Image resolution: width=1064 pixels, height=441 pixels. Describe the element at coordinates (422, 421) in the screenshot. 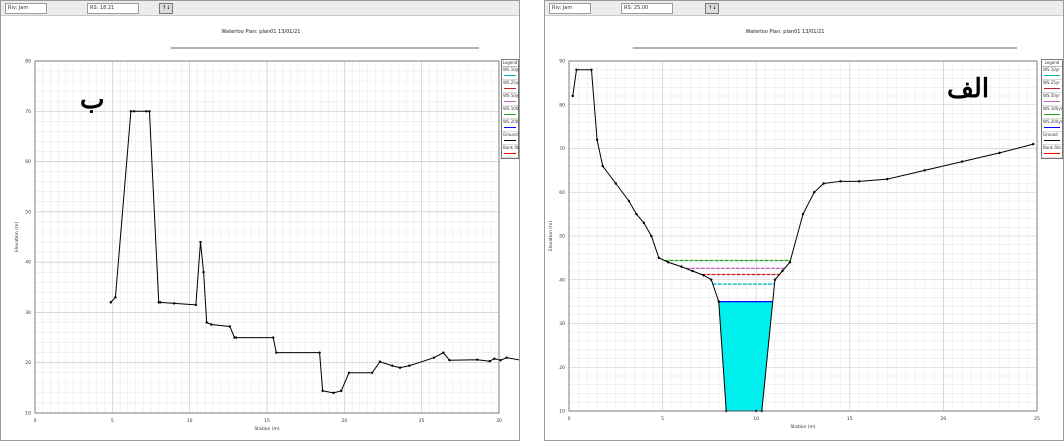

I see `x-tick-label: 25` at that location.